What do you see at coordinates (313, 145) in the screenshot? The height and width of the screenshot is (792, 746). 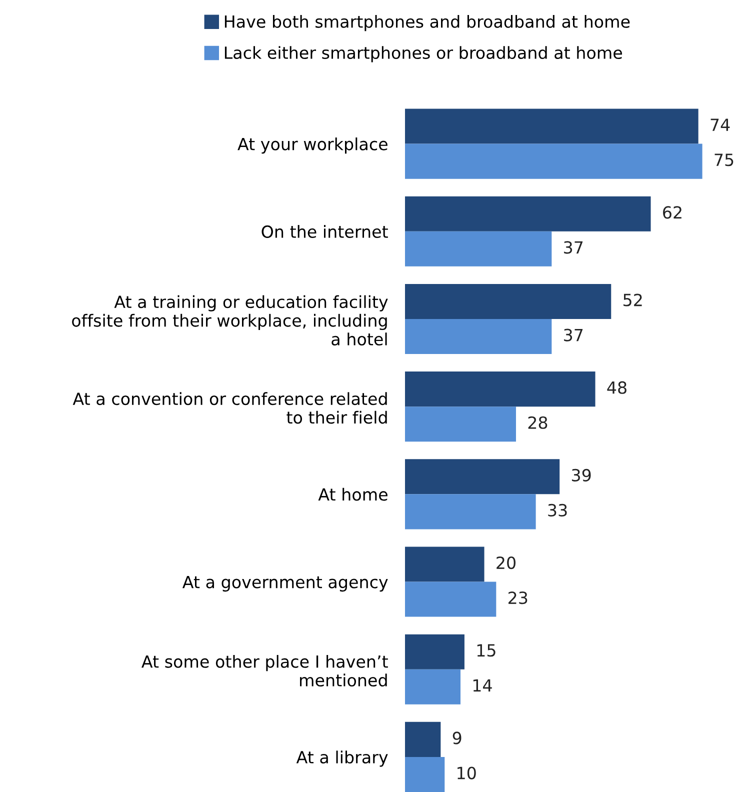 I see `y-tick-label: At your workplace` at bounding box center [313, 145].